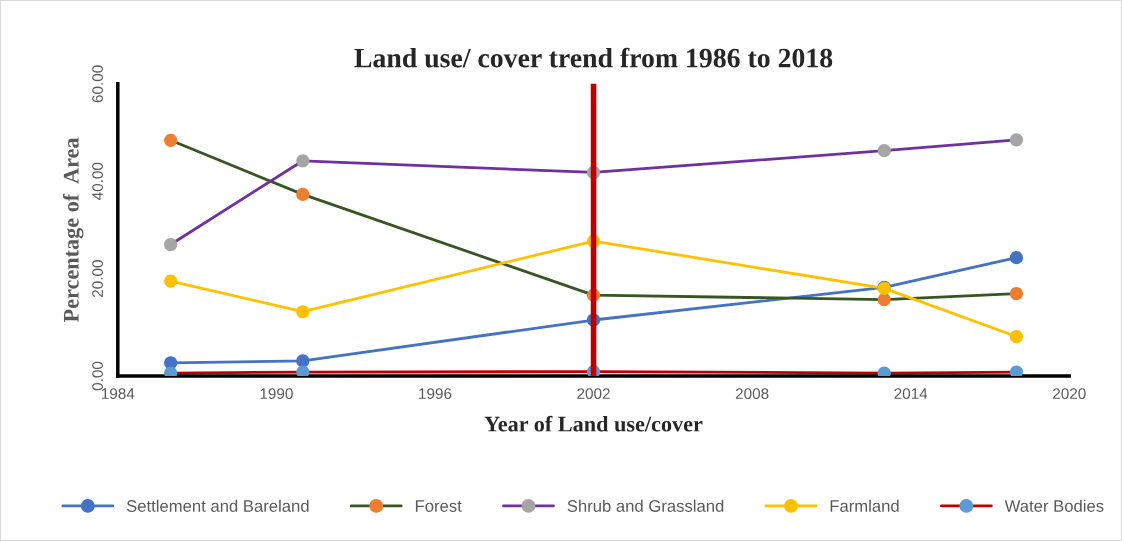  What do you see at coordinates (864, 505) in the screenshot?
I see `legend-label: Farmland` at bounding box center [864, 505].